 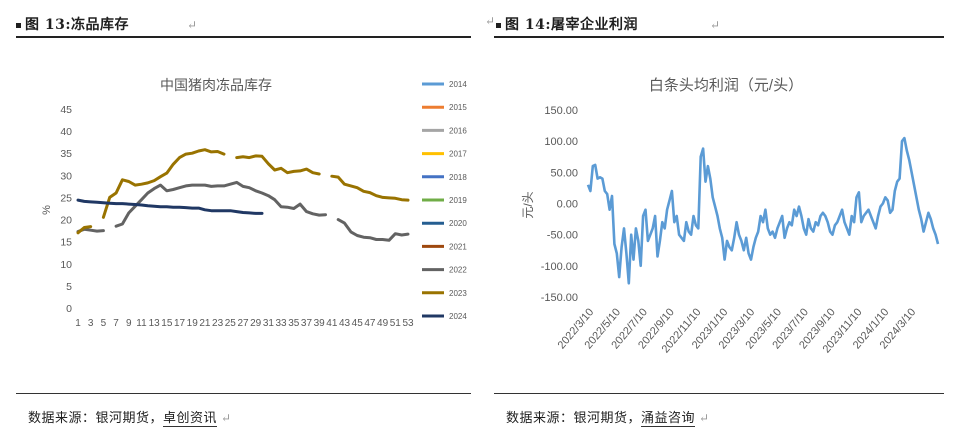 I want to click on x-tick-label: 17, so click(x=180, y=323).